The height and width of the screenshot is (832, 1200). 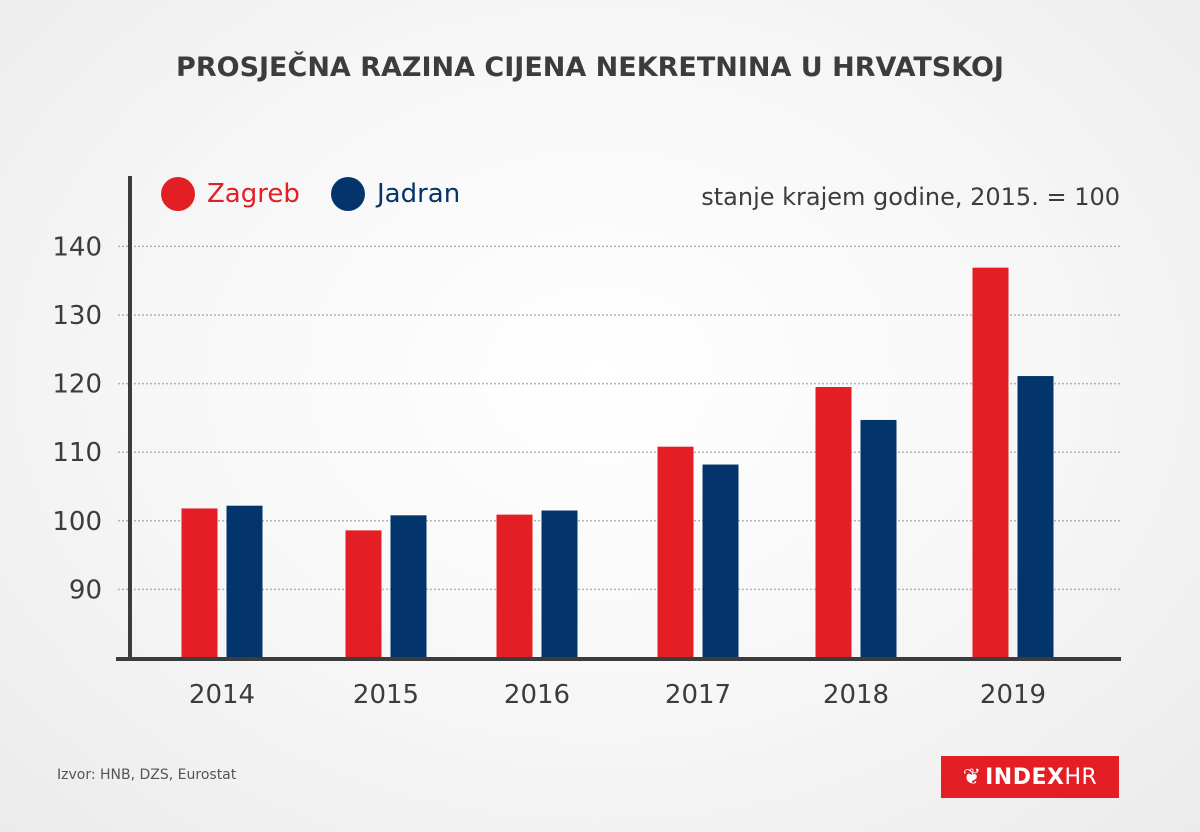 What do you see at coordinates (990, 462) in the screenshot?
I see `bar-zagreb-2019` at bounding box center [990, 462].